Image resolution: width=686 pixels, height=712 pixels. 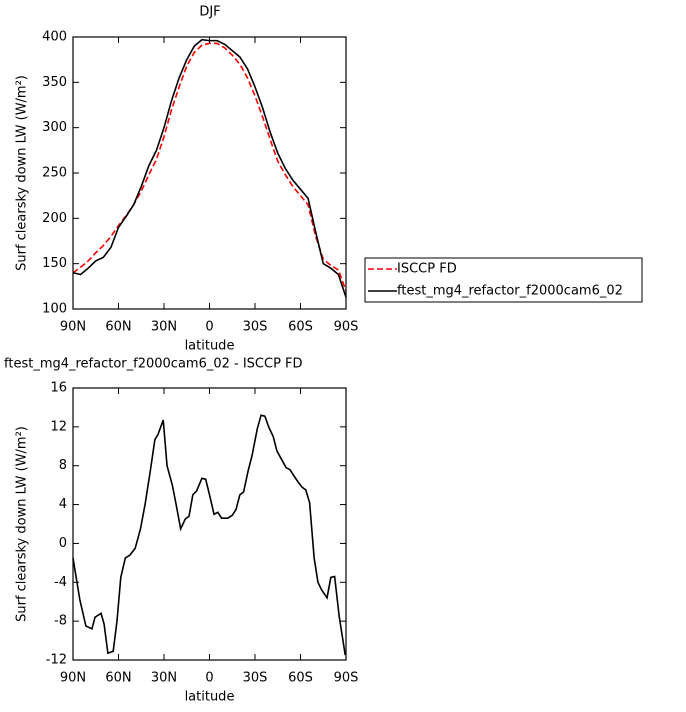 I want to click on legend-box, so click(x=503, y=280).